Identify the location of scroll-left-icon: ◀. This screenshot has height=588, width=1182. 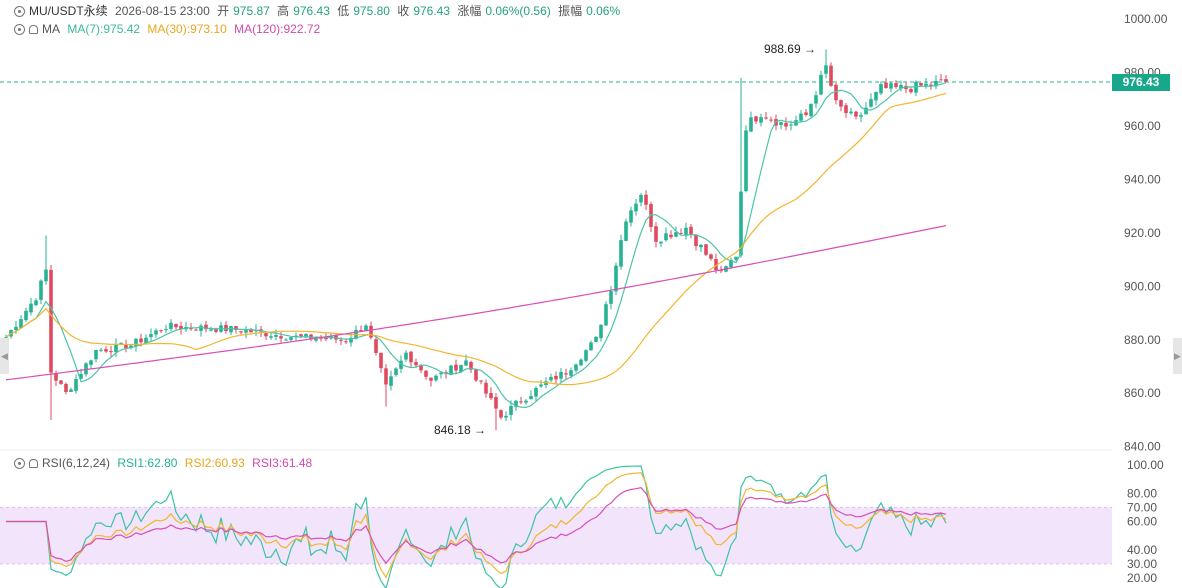
(4, 356).